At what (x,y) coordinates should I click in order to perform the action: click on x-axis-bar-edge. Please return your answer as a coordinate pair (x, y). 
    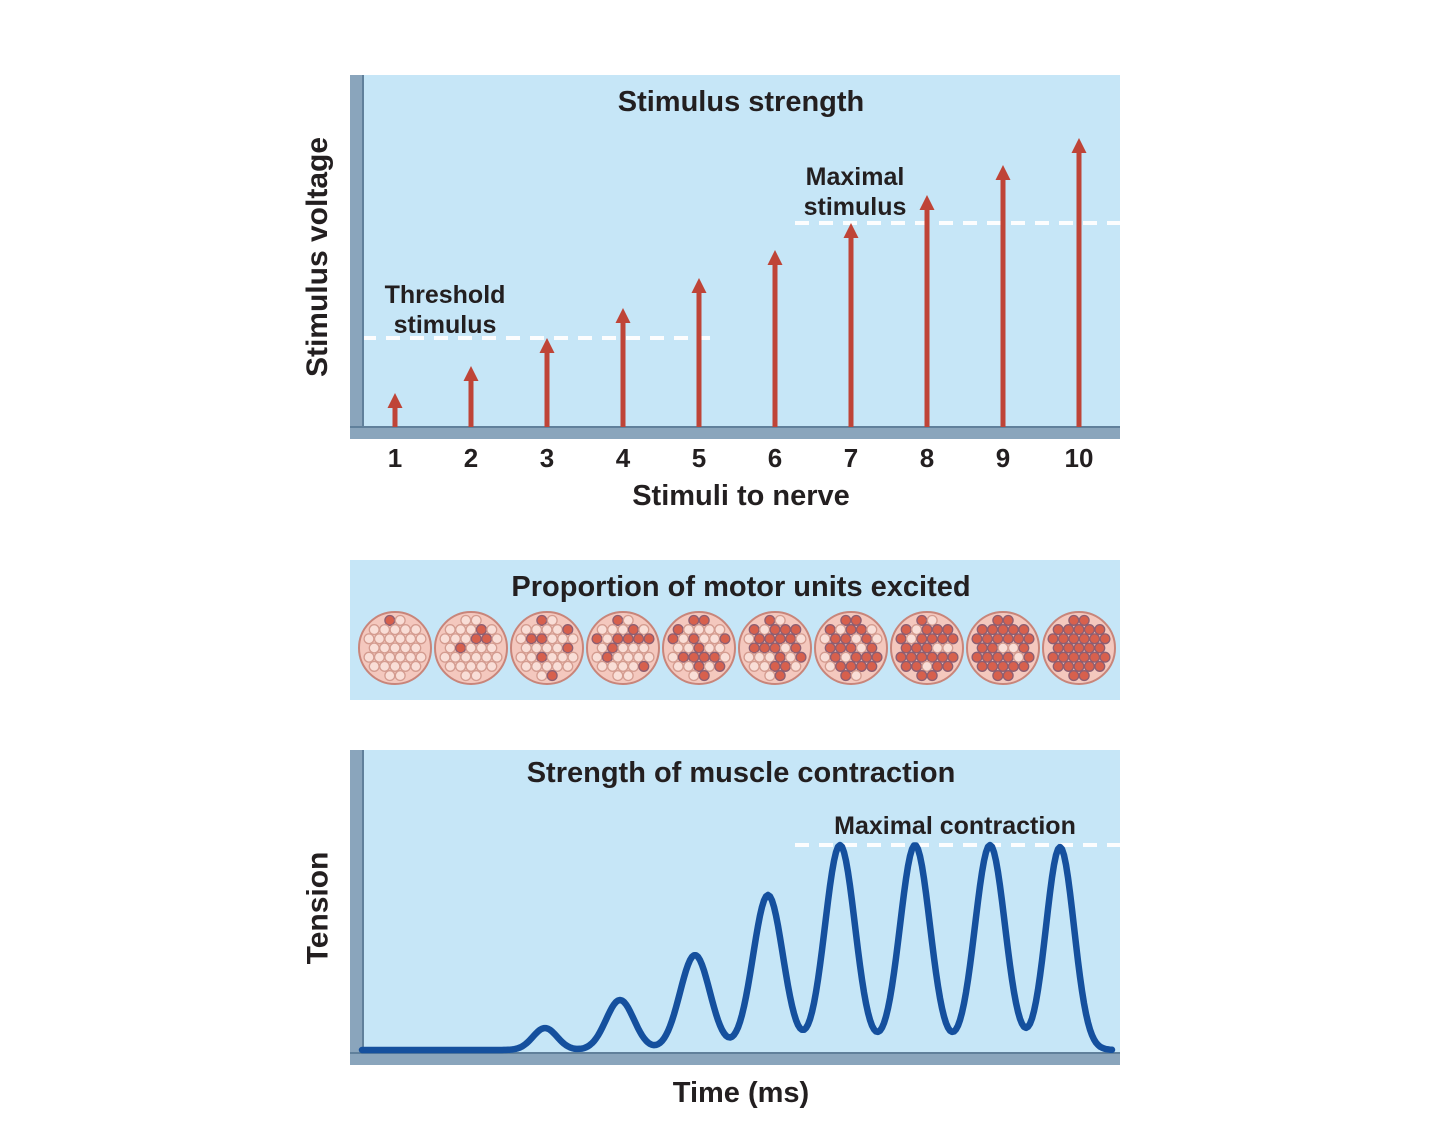
    Looking at the image, I should click on (735, 1053).